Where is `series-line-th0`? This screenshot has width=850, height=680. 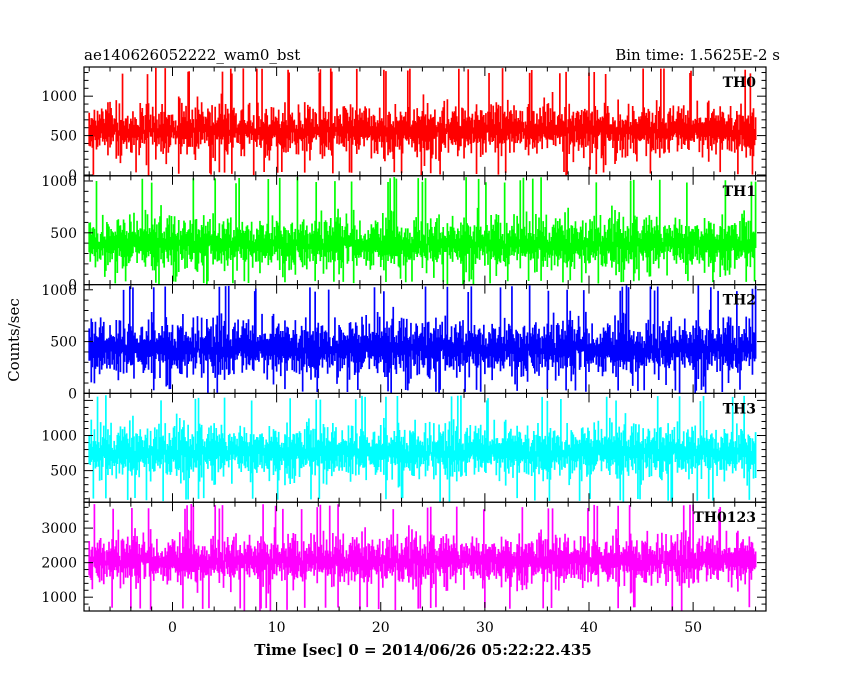
series-line-th0 is located at coordinates (422, 121).